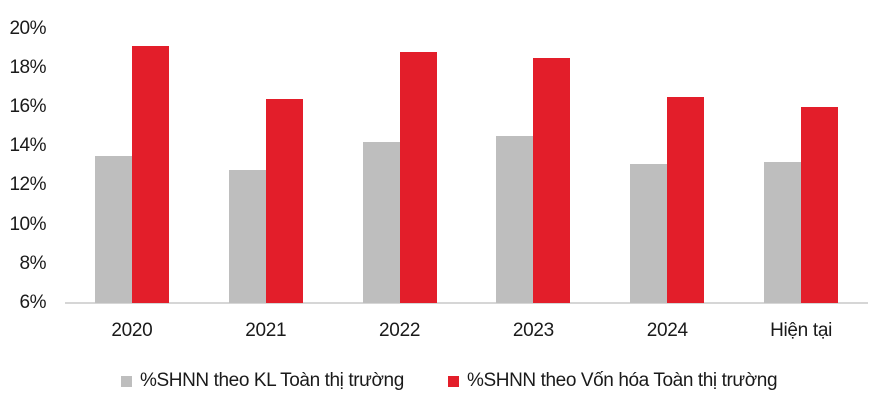 The width and height of the screenshot is (883, 408). I want to click on x-tick-label: Hiện tại, so click(801, 330).